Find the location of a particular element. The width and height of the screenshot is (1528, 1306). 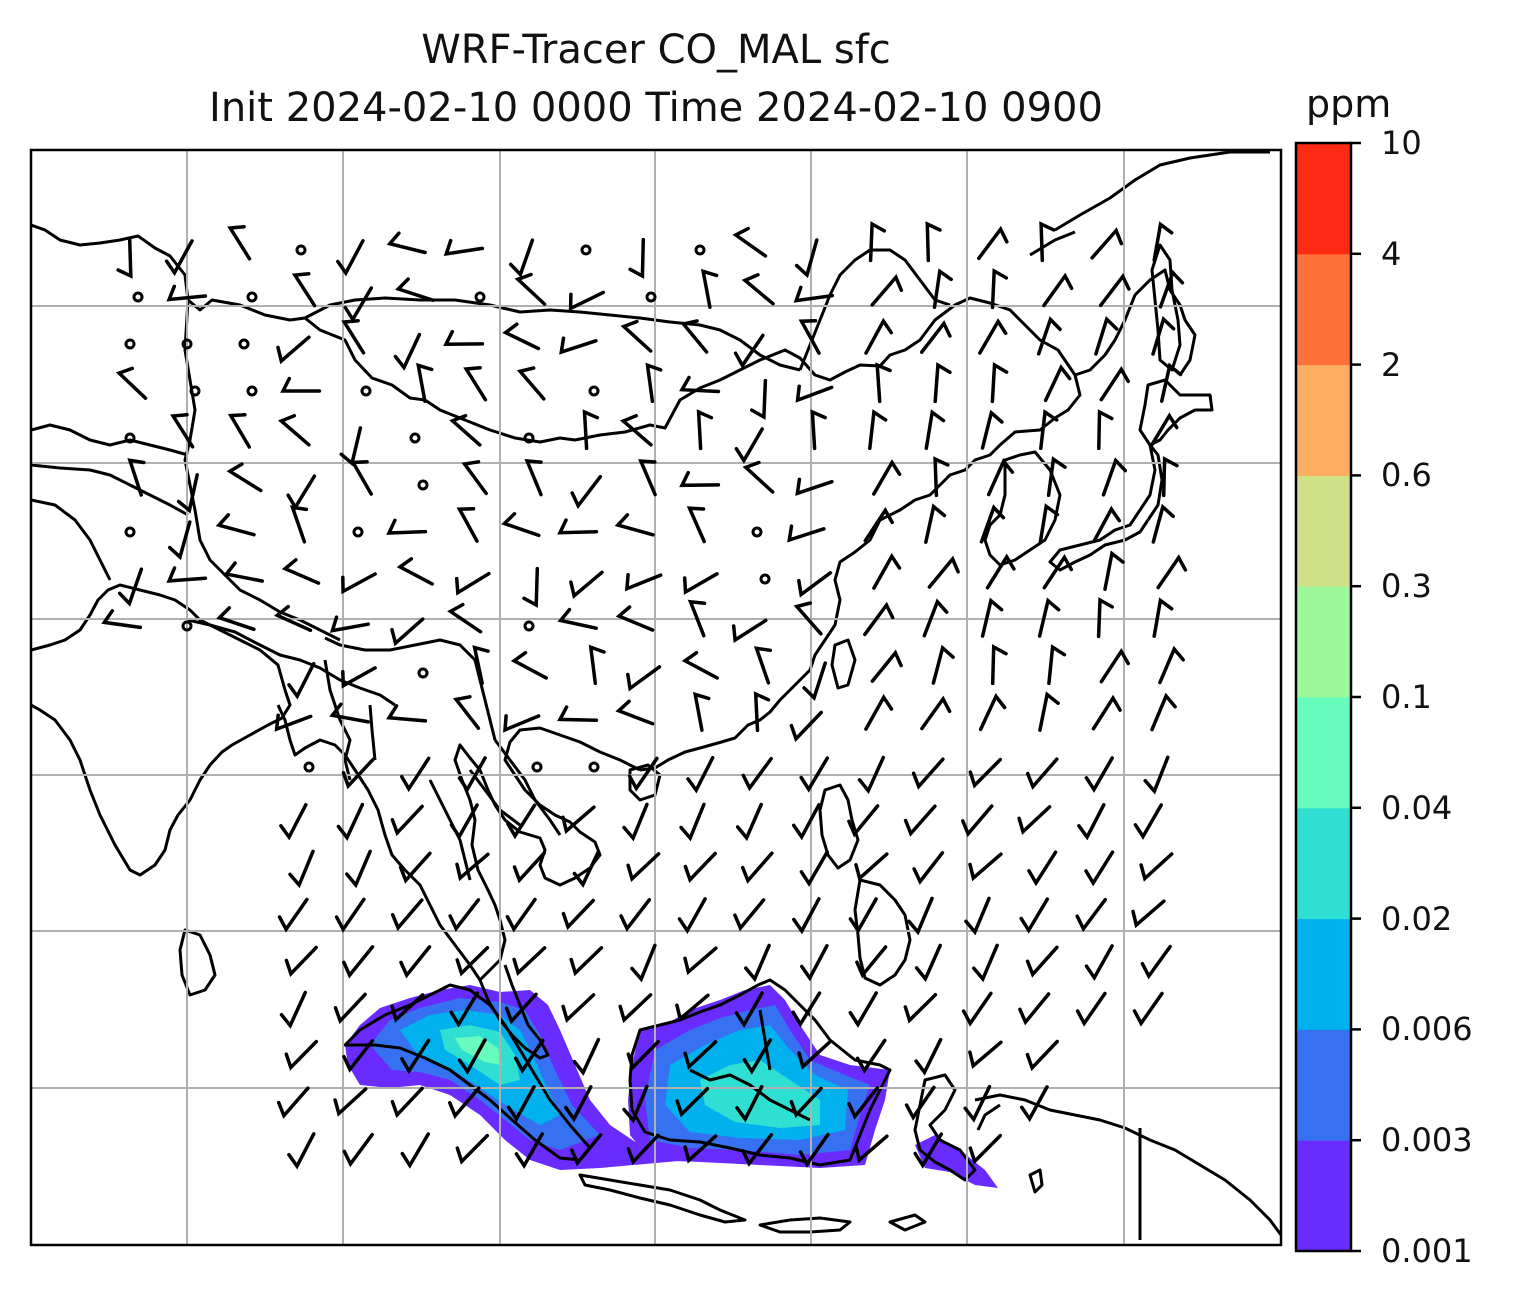

coastline-sumatra is located at coordinates (467, 1072).